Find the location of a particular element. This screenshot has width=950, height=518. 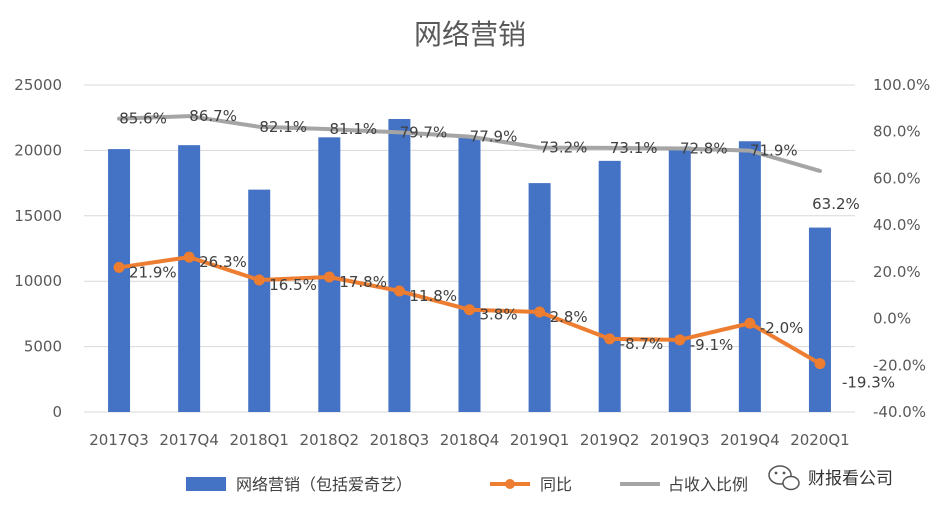

ratio-line is located at coordinates (469, 143).